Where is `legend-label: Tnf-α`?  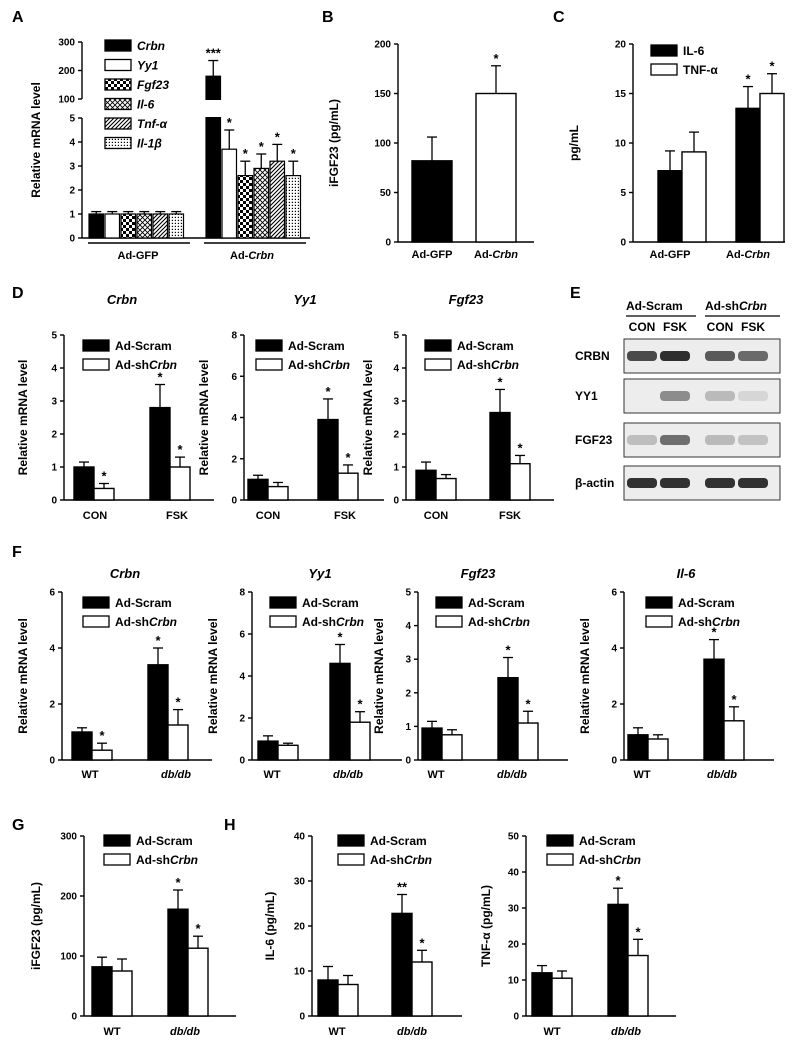
legend-label: Tnf-α is located at coordinates (152, 124).